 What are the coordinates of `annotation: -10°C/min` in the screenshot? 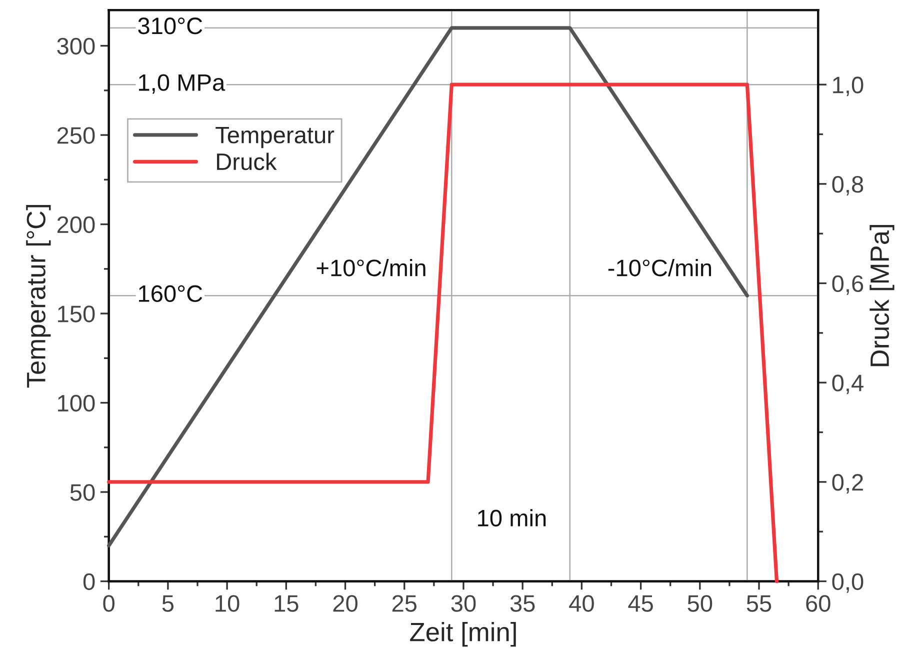 It's located at (660, 267).